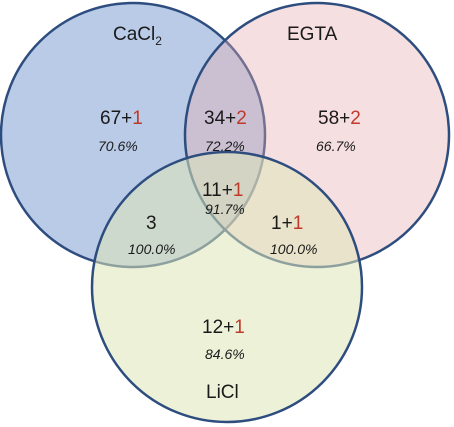 This screenshot has height=427, width=454. What do you see at coordinates (225, 118) in the screenshot?
I see `cacl2-egta-count: 34+2` at bounding box center [225, 118].